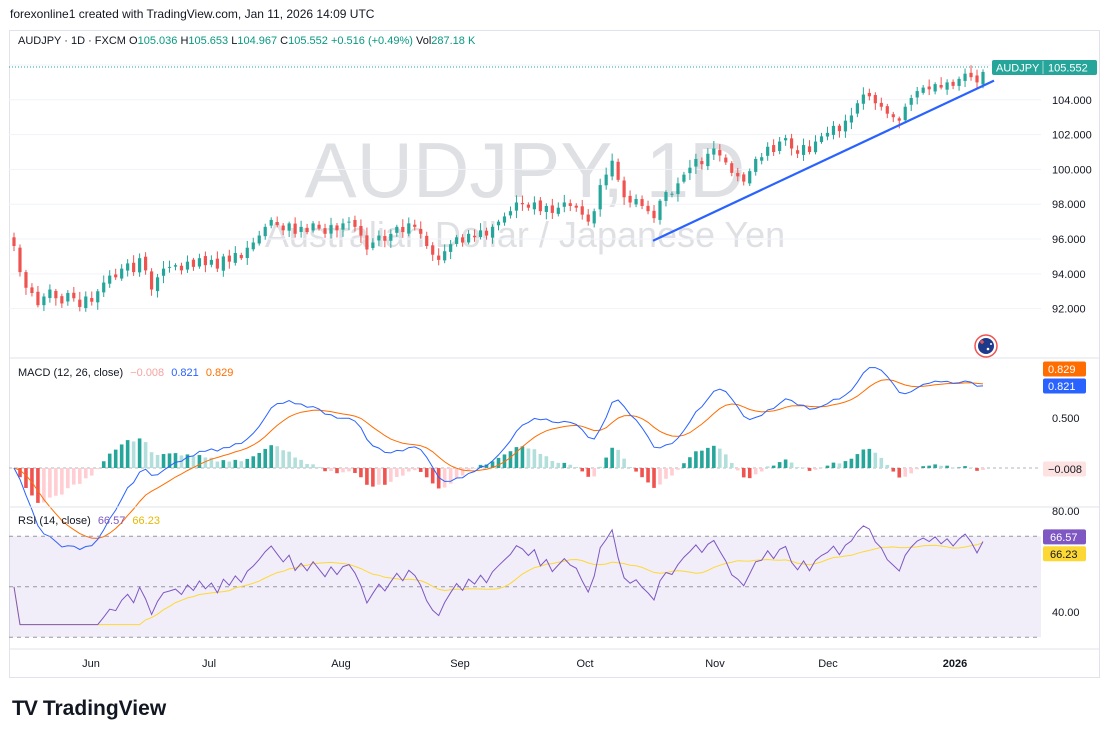  I want to click on rsi-line, so click(498, 575).